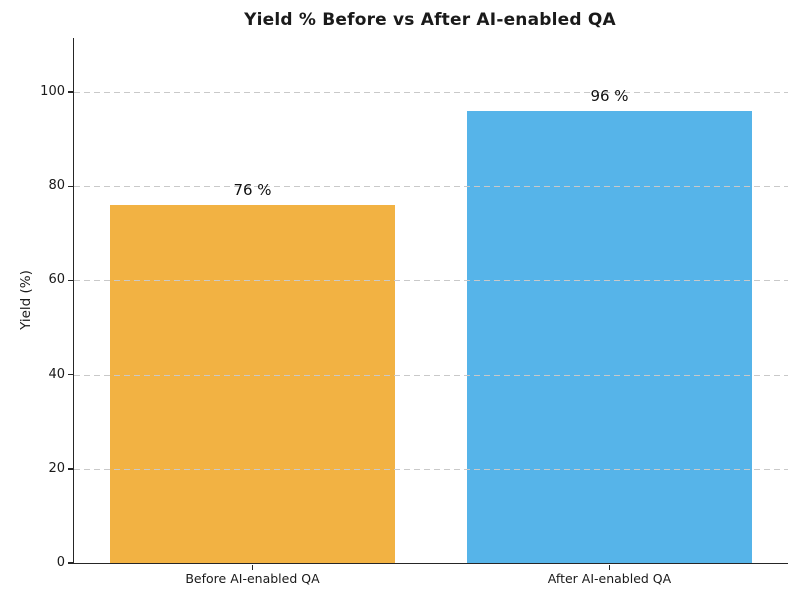  What do you see at coordinates (60, 562) in the screenshot?
I see `y-tick-label: 0` at bounding box center [60, 562].